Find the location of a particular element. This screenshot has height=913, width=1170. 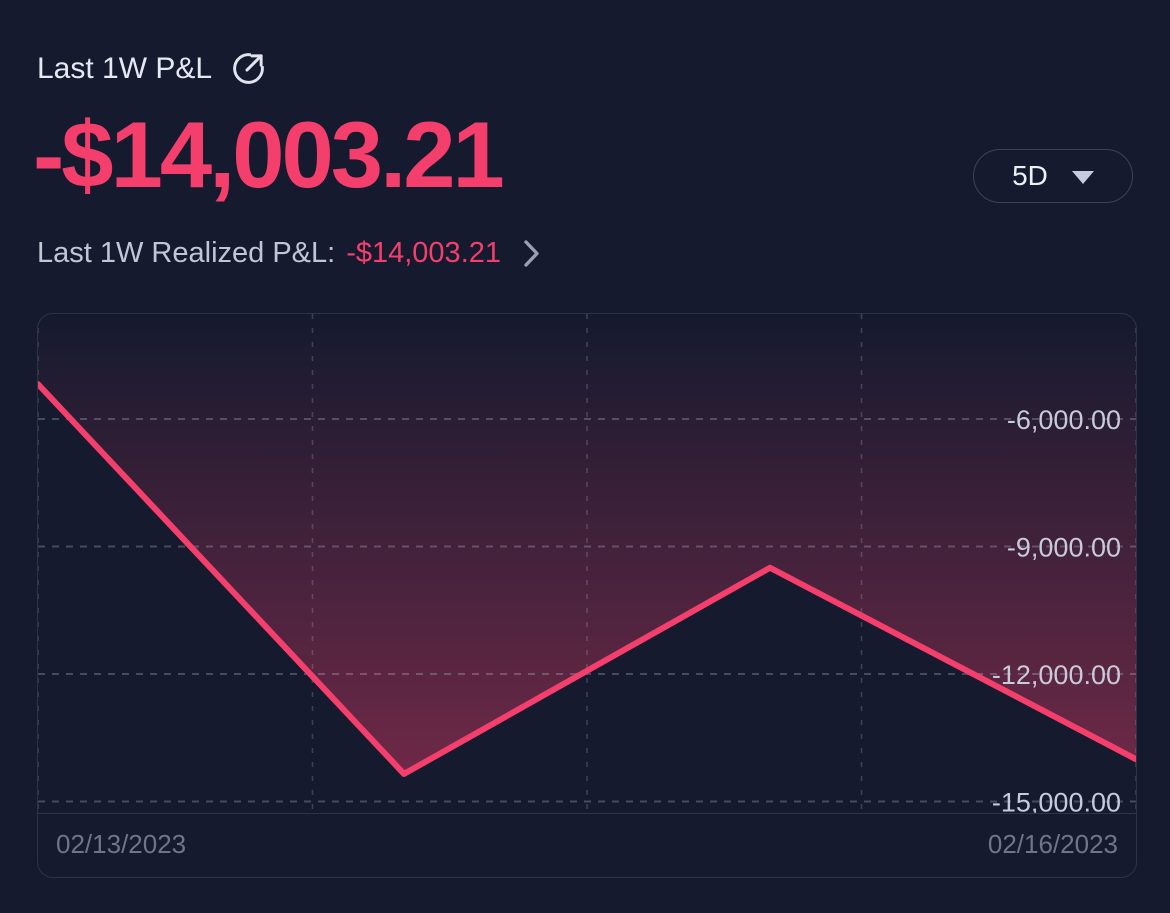

card-header: Last 1W P&L is located at coordinates (152, 68).